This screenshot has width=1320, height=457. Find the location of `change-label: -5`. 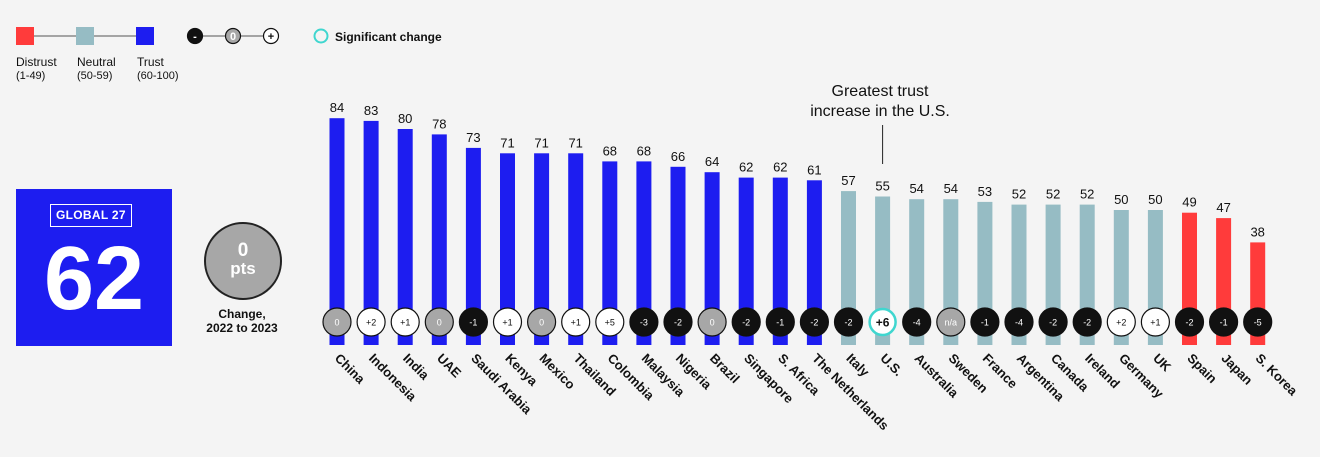

change-label: -5 is located at coordinates (1258, 323).